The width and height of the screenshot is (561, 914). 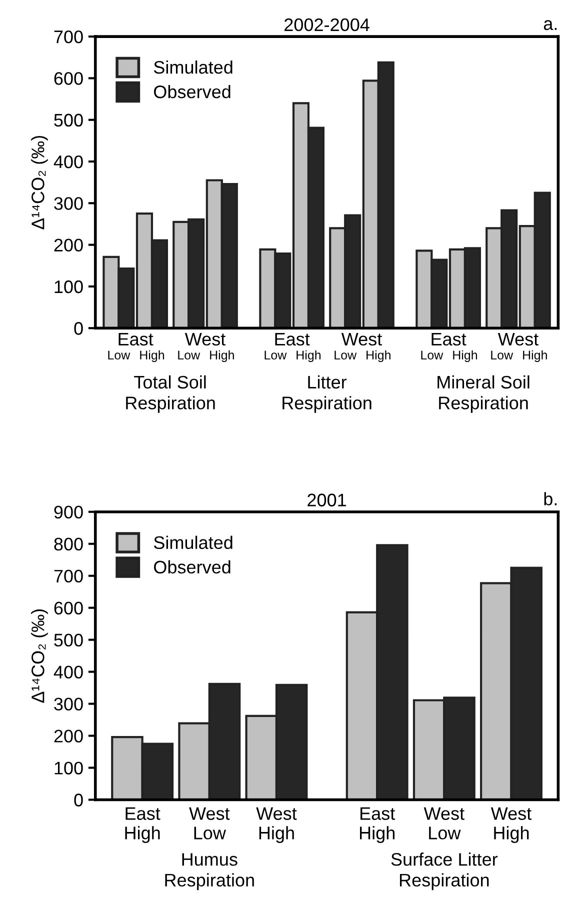 What do you see at coordinates (68, 512) in the screenshot?
I see `y-tick-label: 900` at bounding box center [68, 512].